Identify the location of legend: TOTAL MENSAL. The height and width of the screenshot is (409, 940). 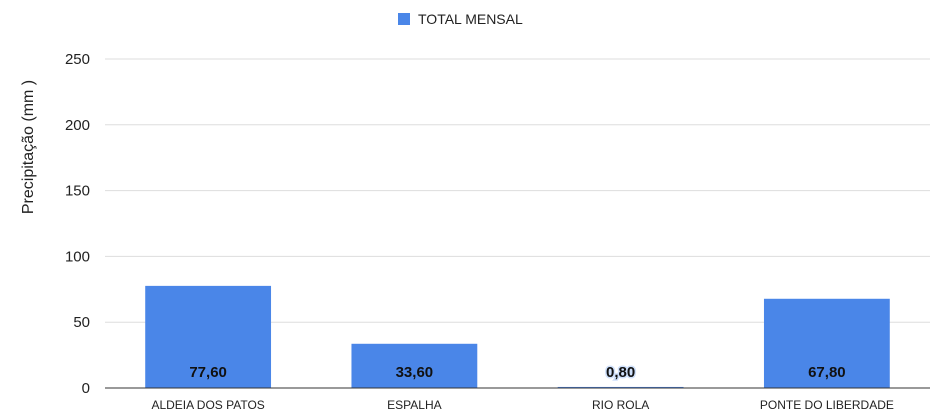
(460, 19).